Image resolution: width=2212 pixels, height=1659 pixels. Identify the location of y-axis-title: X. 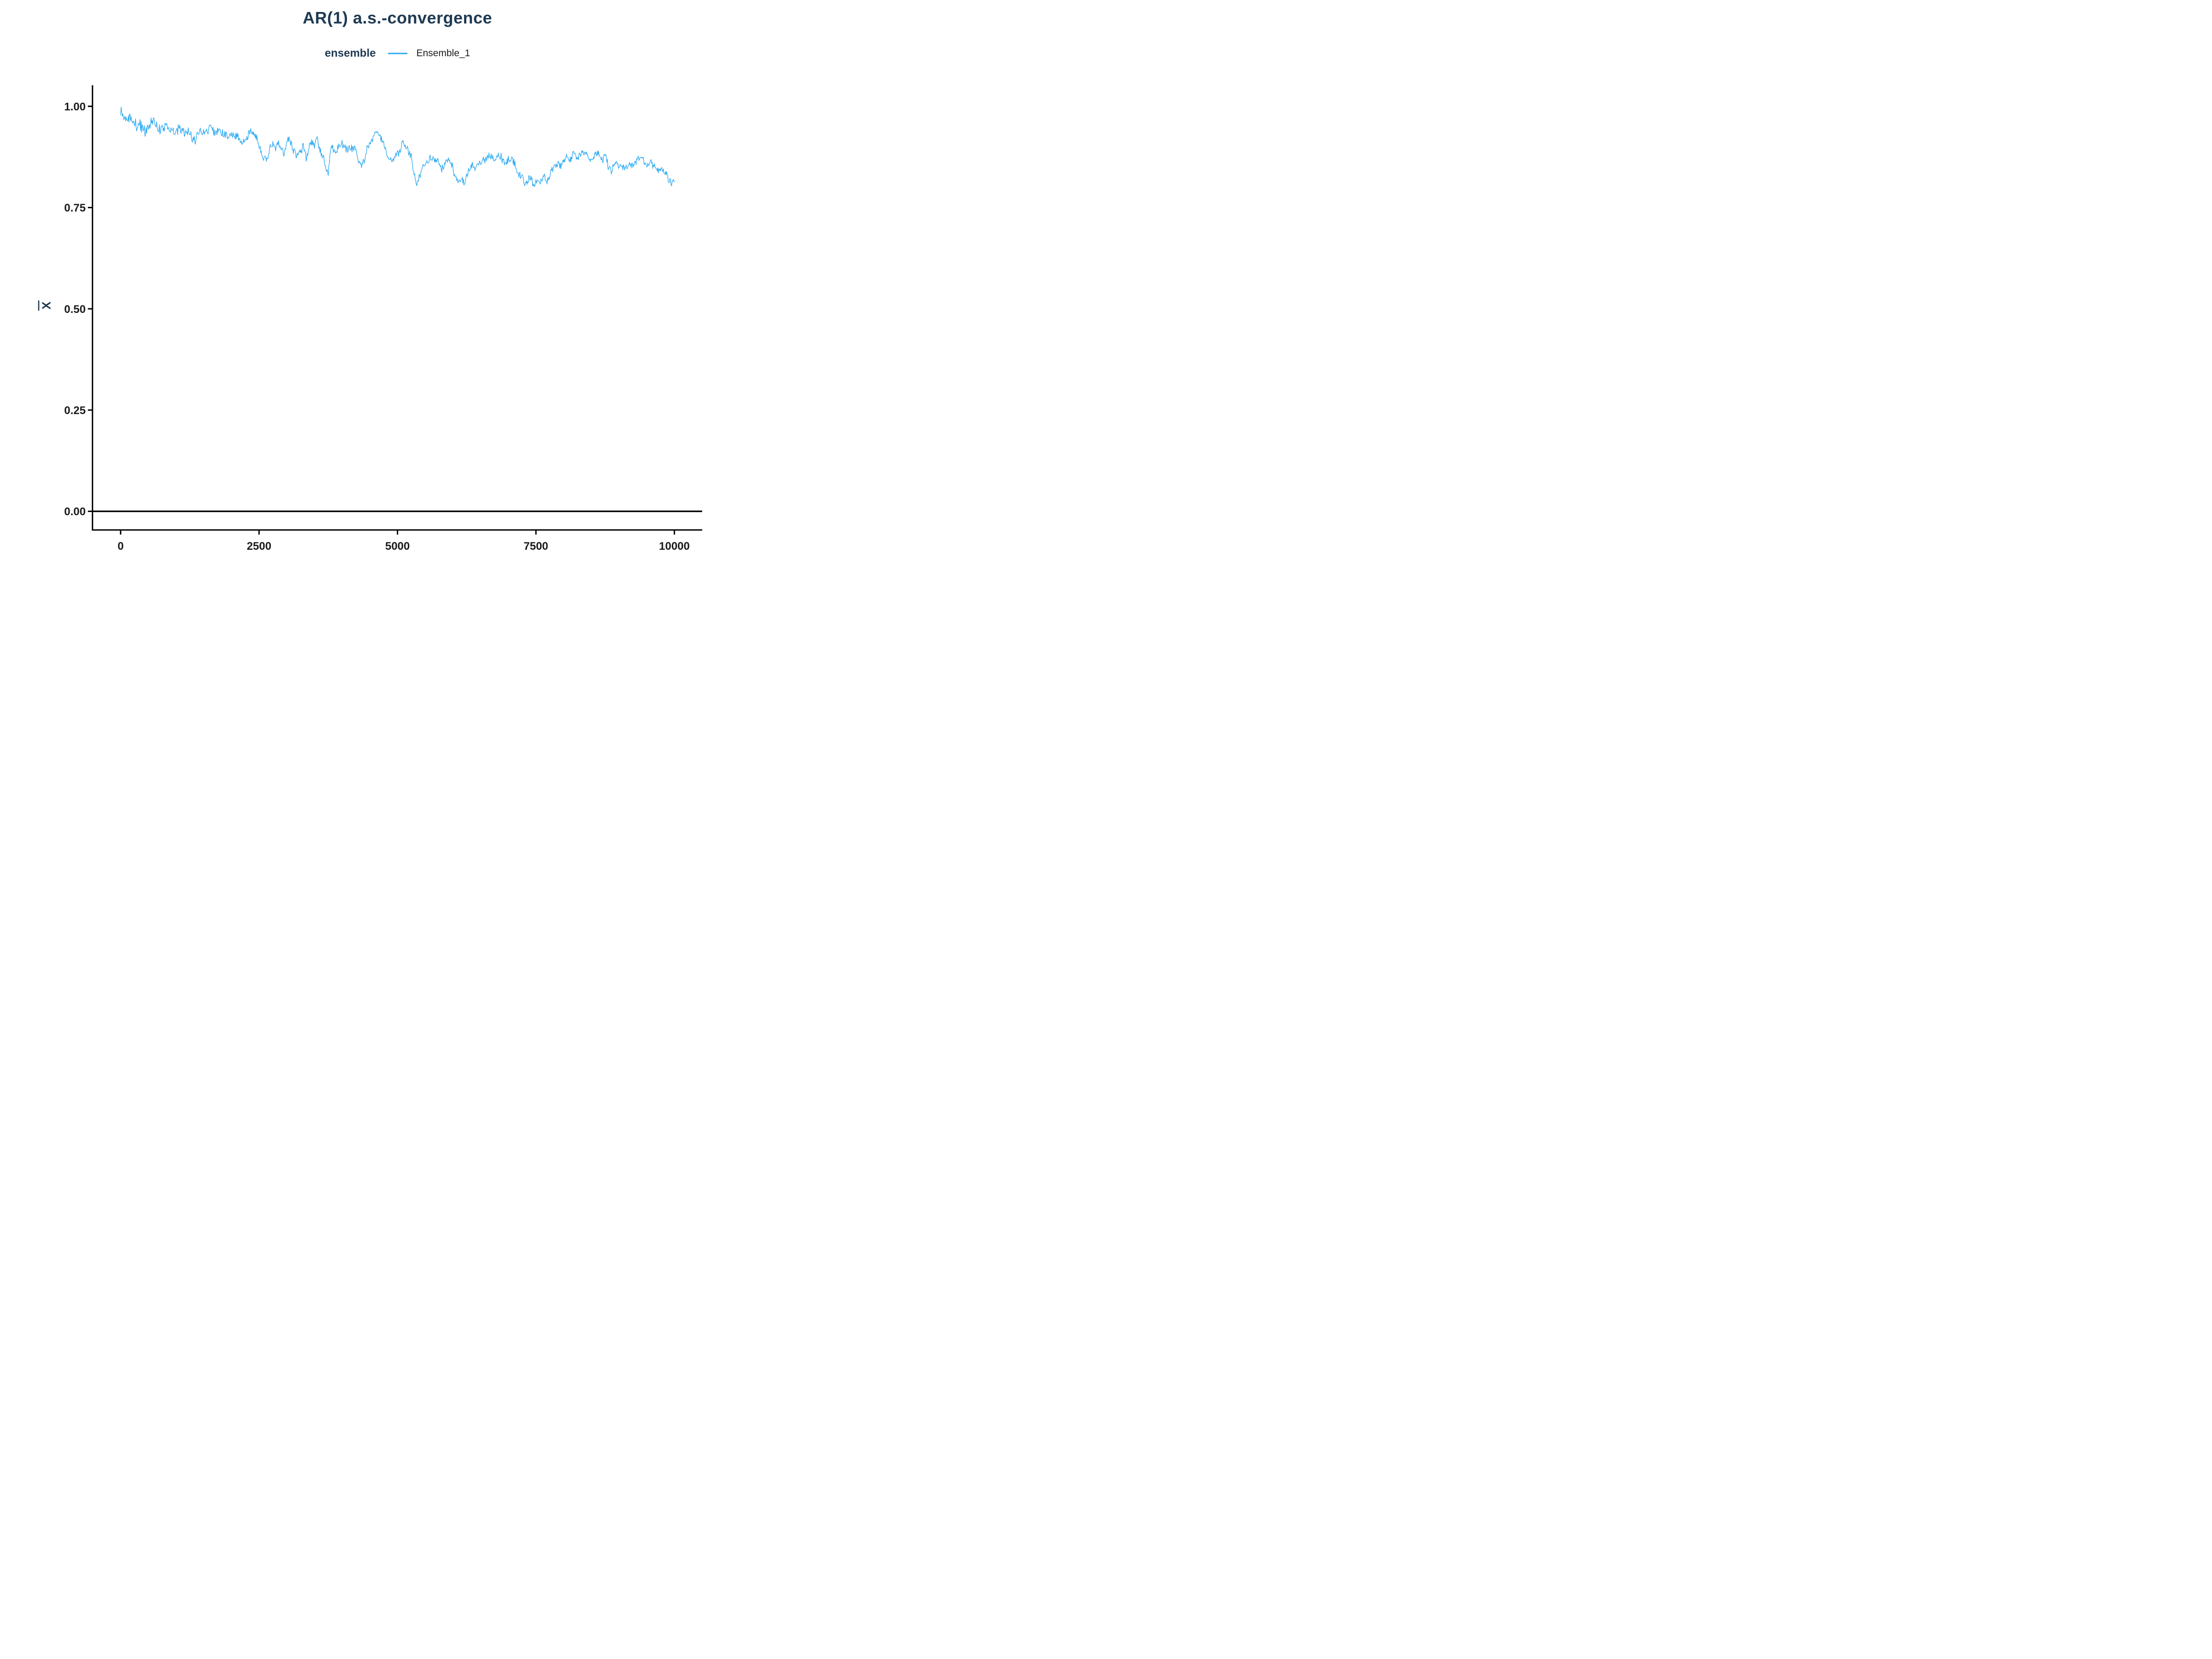
(45, 305).